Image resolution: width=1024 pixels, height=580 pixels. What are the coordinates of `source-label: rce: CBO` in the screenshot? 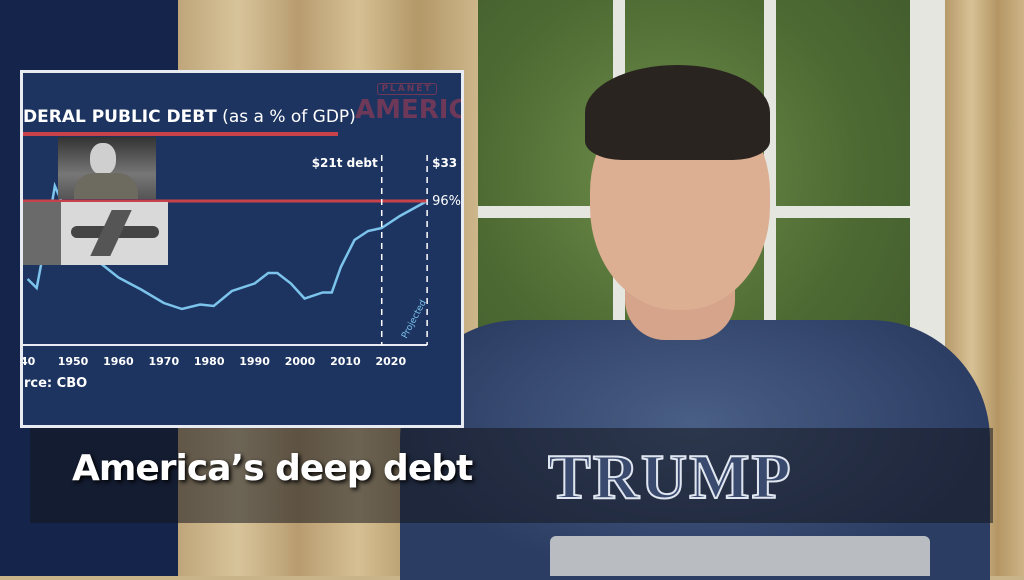 It's located at (55, 383).